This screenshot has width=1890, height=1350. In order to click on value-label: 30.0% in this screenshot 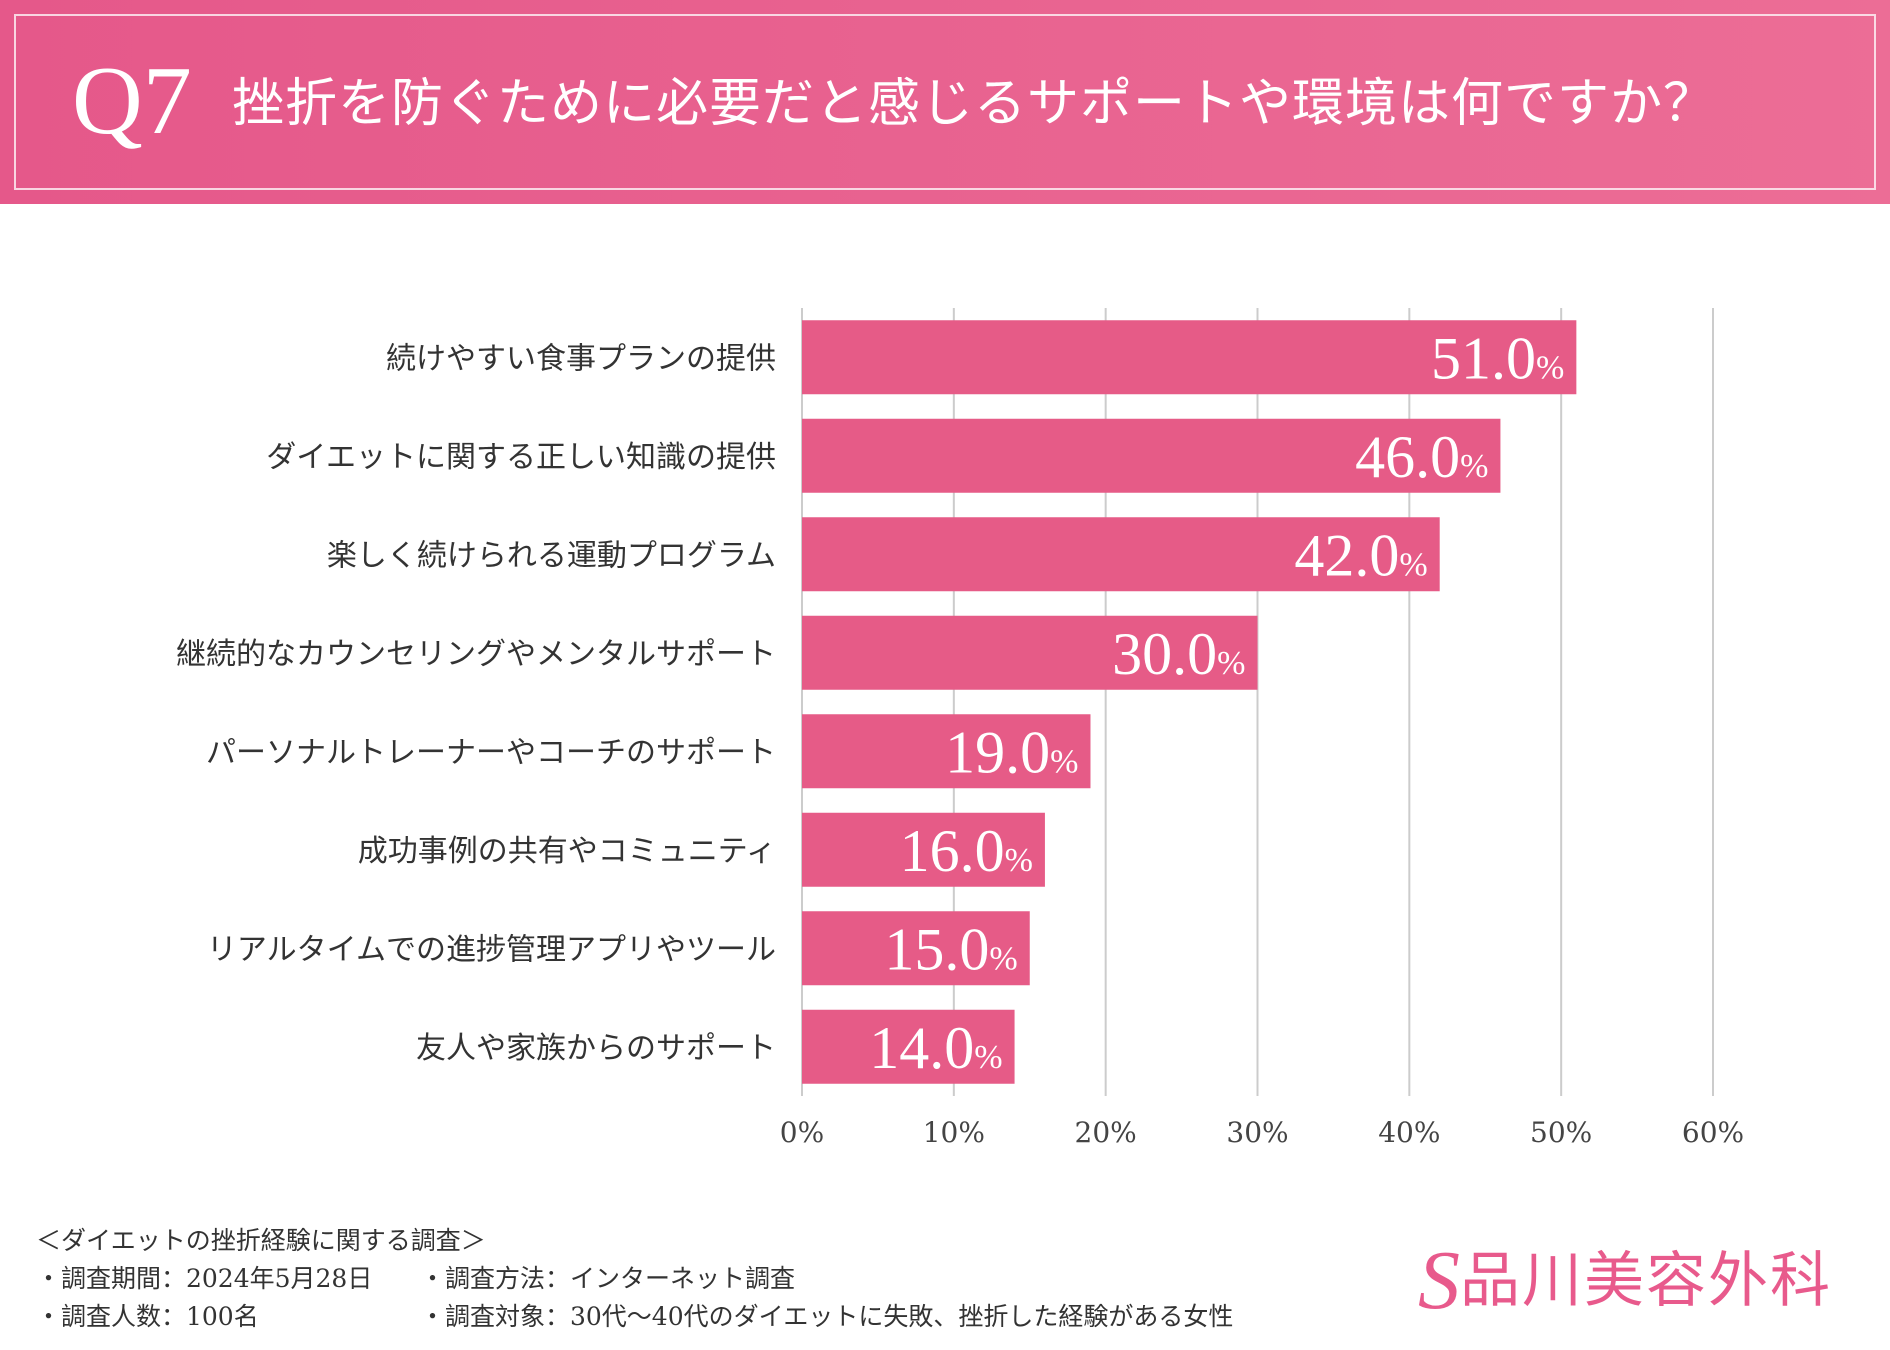, I will do `click(1178, 654)`.